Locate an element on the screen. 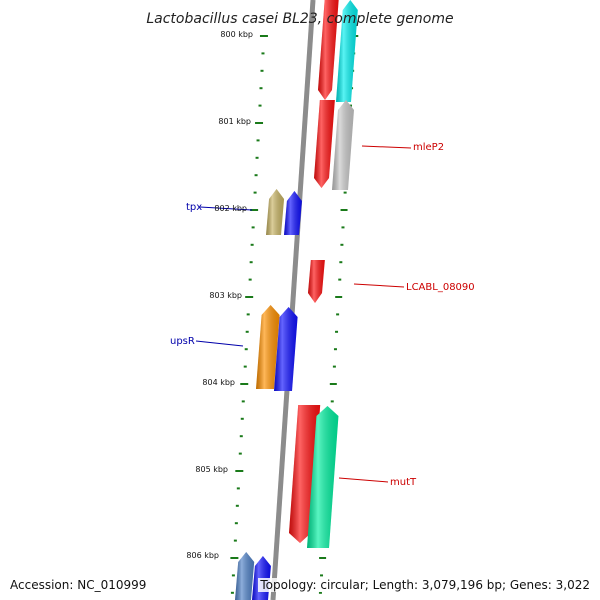 This screenshot has height=600, width=600. gene-label-mutT: mutT is located at coordinates (403, 482).